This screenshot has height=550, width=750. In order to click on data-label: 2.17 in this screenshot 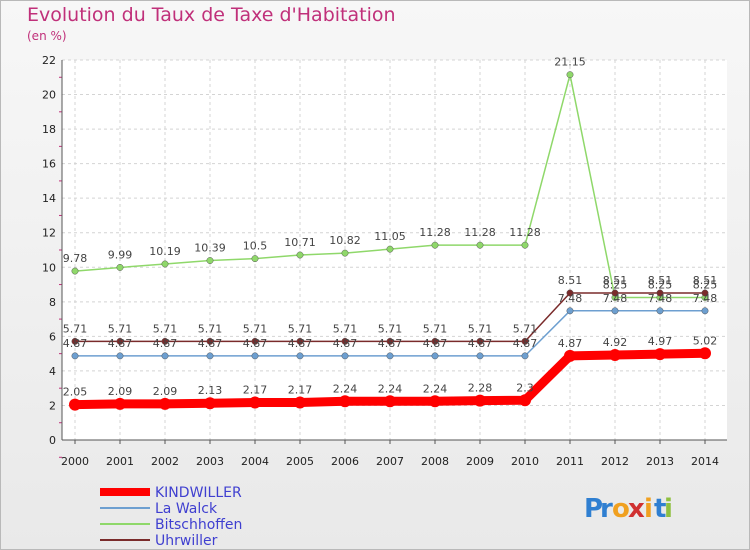, I will do `click(255, 390)`.